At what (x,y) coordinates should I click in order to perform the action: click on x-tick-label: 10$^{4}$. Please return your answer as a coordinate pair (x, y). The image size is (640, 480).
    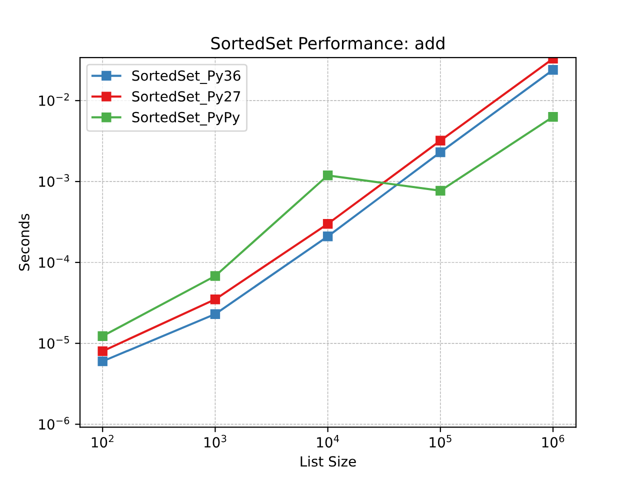
    Looking at the image, I should click on (328, 441).